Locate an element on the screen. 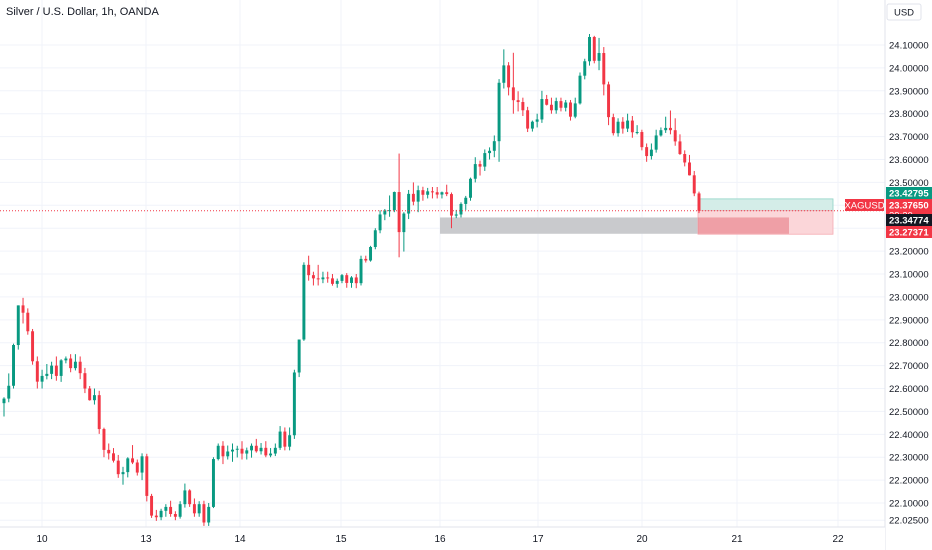 Image resolution: width=932 pixels, height=550 pixels. x-tick-label: 16 is located at coordinates (440, 539).